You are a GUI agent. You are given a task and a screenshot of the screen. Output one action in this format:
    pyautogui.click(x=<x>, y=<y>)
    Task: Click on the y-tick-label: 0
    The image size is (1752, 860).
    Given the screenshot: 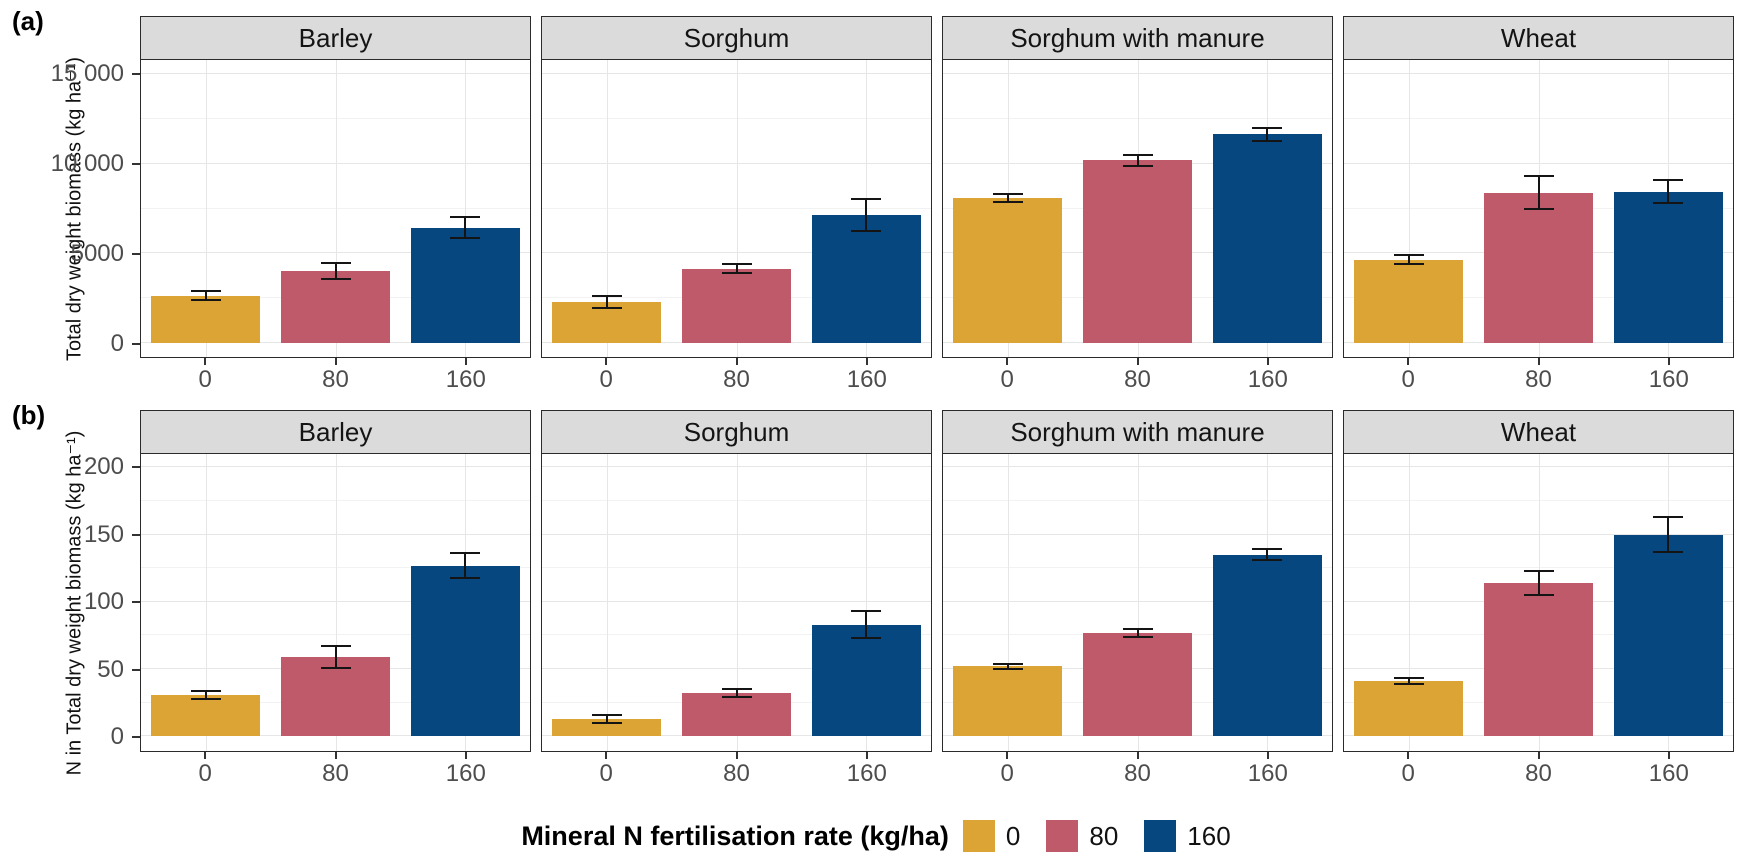 What is the action you would take?
    pyautogui.click(x=117, y=343)
    